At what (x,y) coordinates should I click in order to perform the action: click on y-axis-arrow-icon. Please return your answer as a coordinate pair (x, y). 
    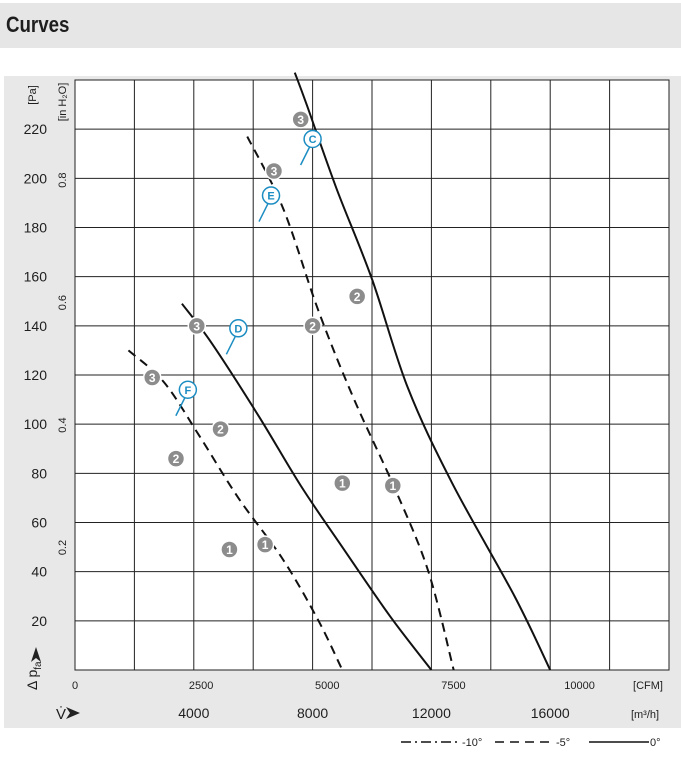
    Looking at the image, I should click on (36, 654).